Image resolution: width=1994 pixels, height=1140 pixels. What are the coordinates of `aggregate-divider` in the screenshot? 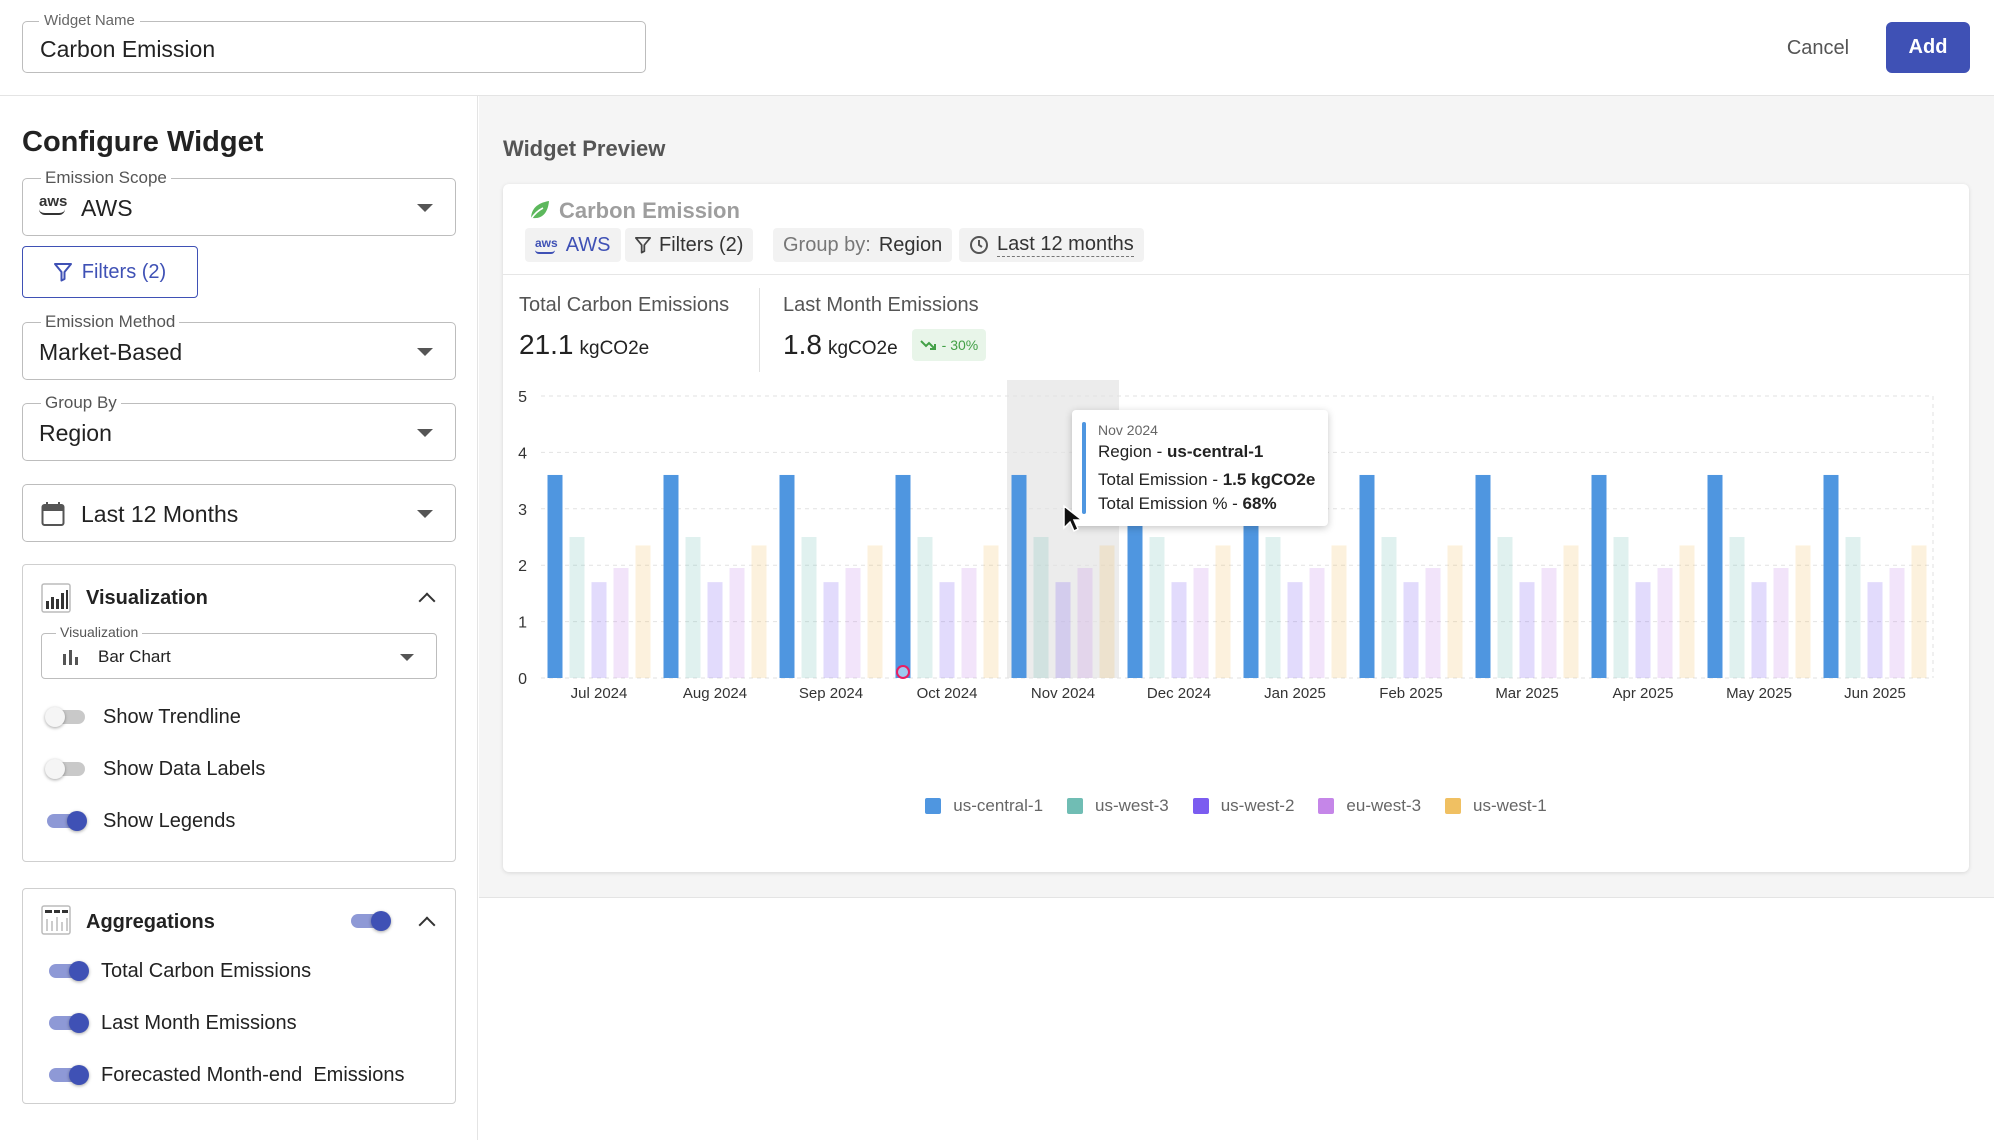 It's located at (759, 330).